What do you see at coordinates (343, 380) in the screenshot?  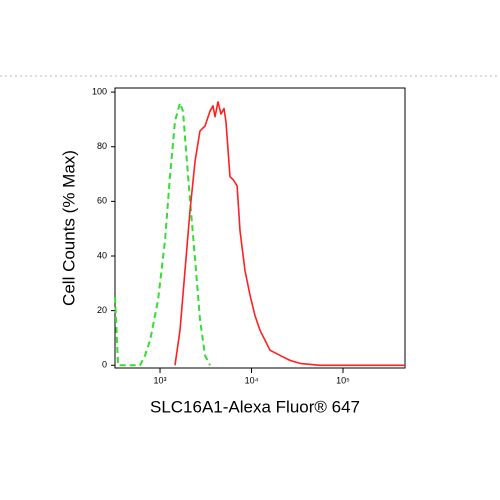 I see `x-tick-label: 10⁵` at bounding box center [343, 380].